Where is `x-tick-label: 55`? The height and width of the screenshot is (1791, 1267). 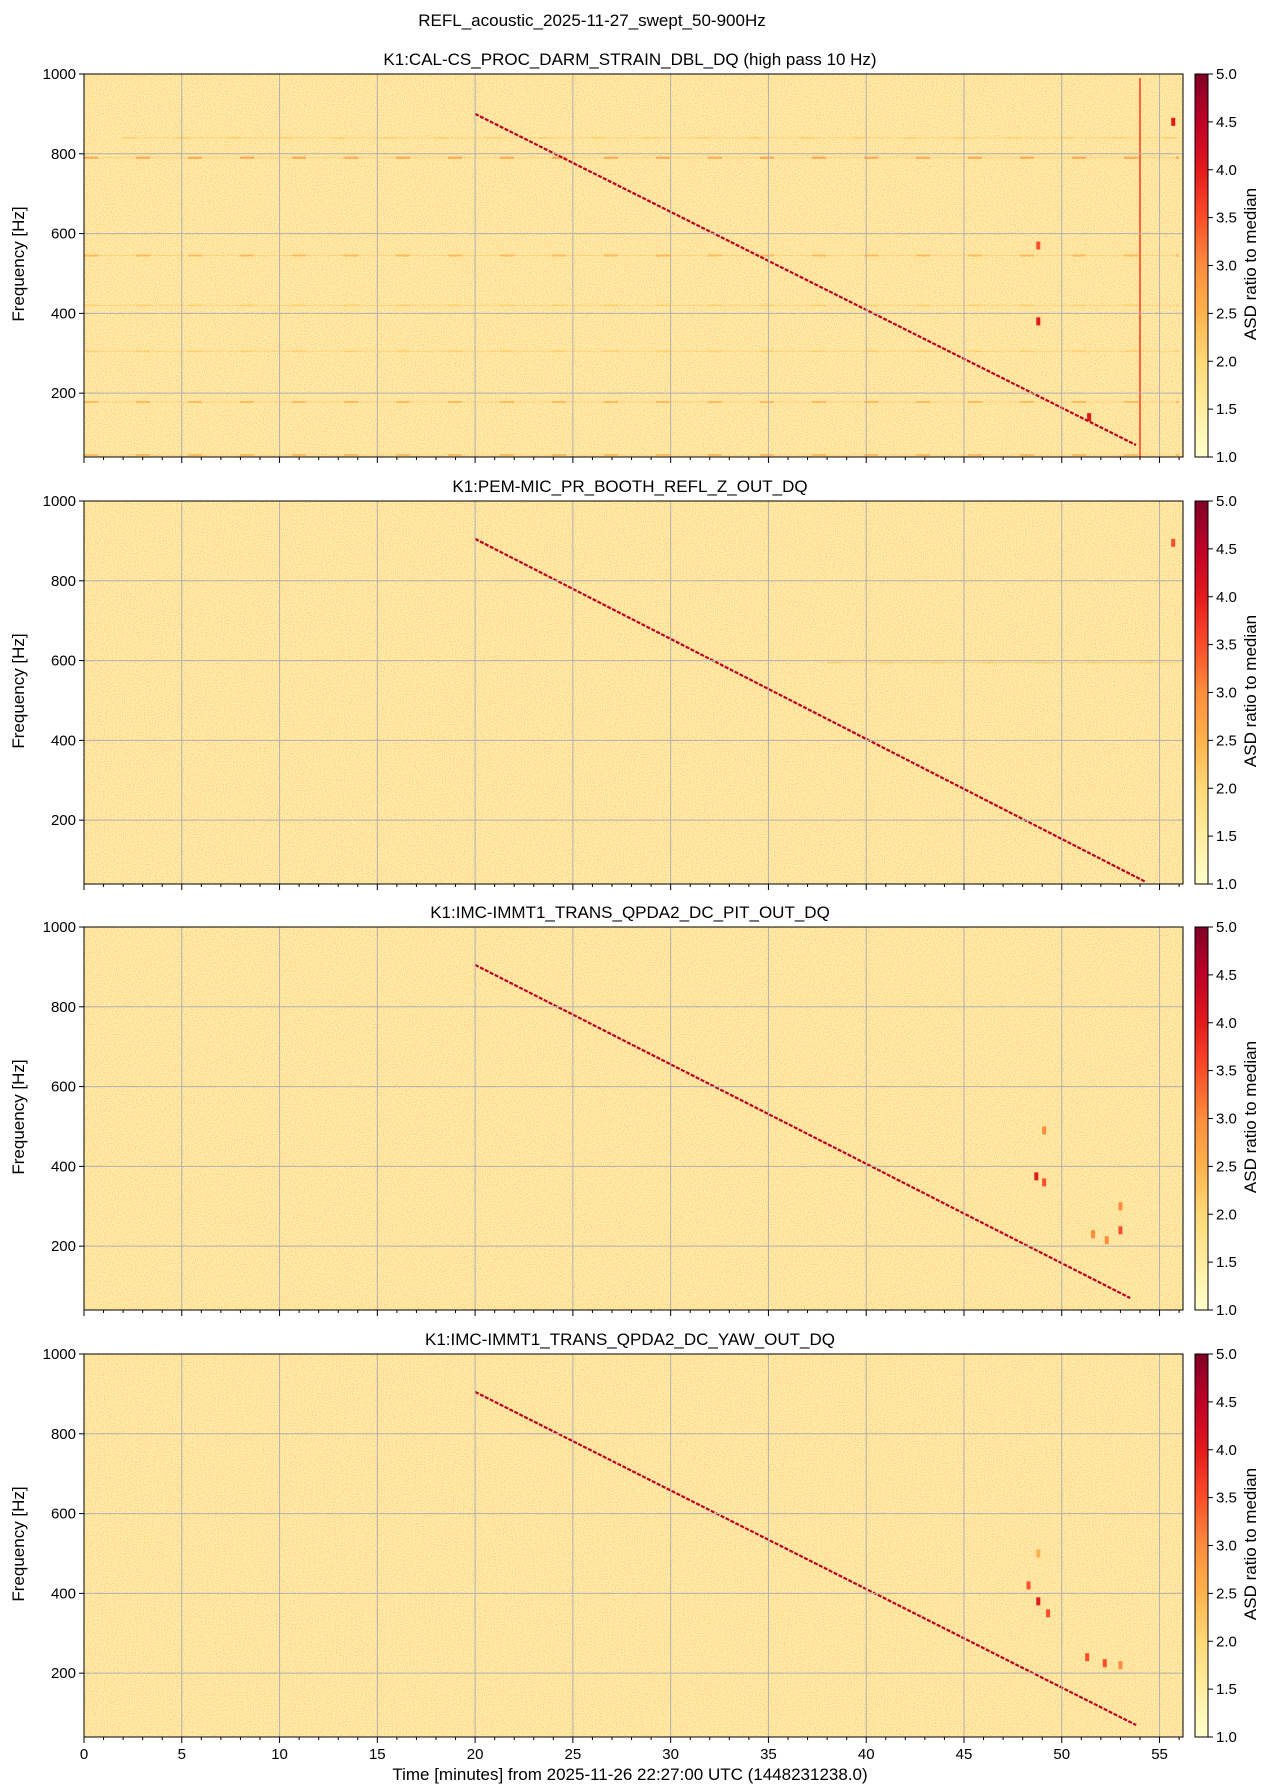 x-tick-label: 55 is located at coordinates (1159, 1754).